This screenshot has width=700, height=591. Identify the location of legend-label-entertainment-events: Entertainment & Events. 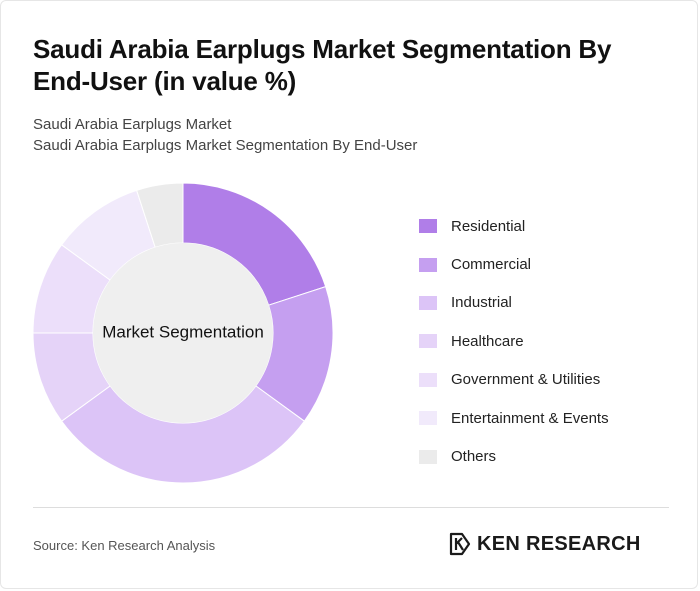
(530, 418).